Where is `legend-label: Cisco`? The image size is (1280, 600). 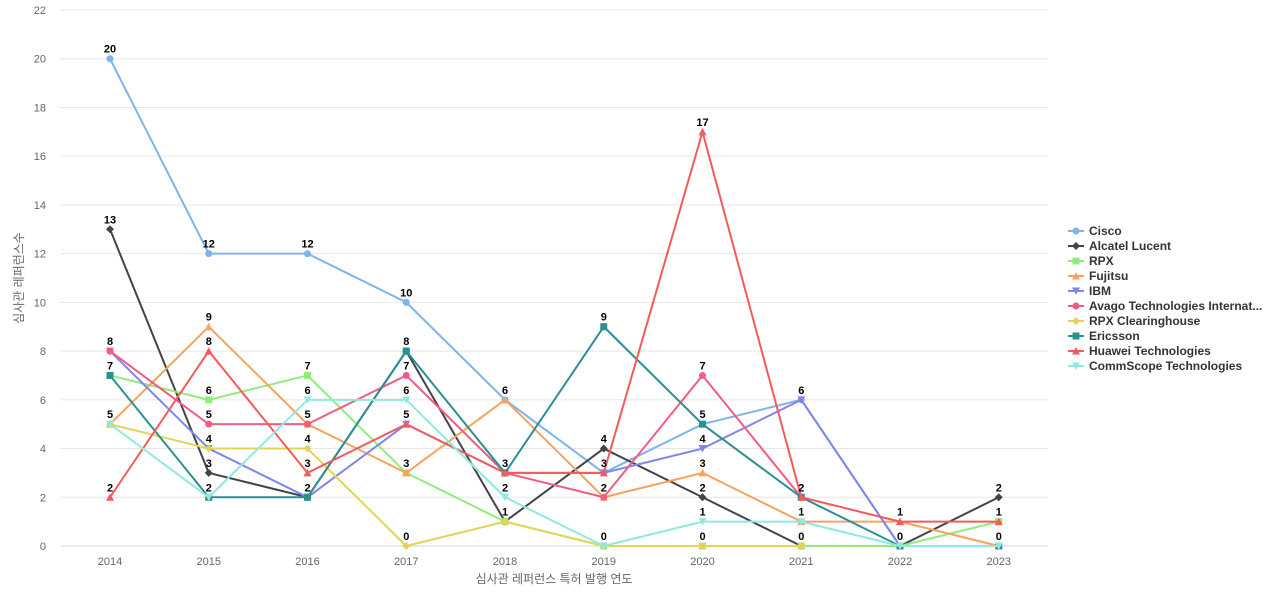
legend-label: Cisco is located at coordinates (1105, 231).